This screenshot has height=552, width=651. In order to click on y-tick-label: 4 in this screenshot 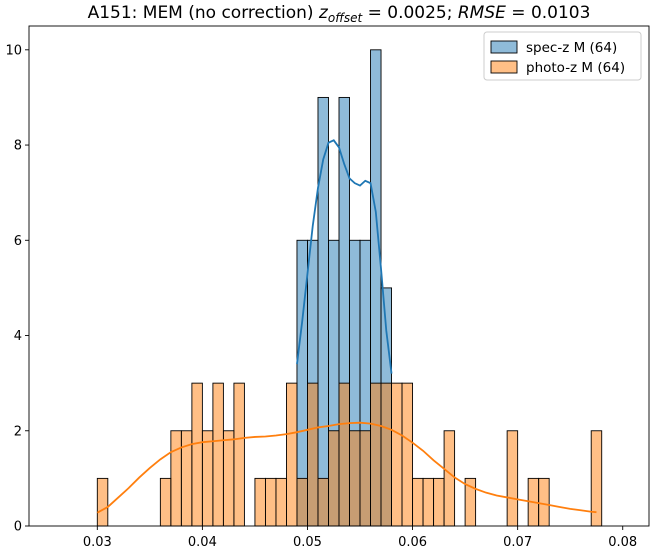, I will do `click(18, 336)`.